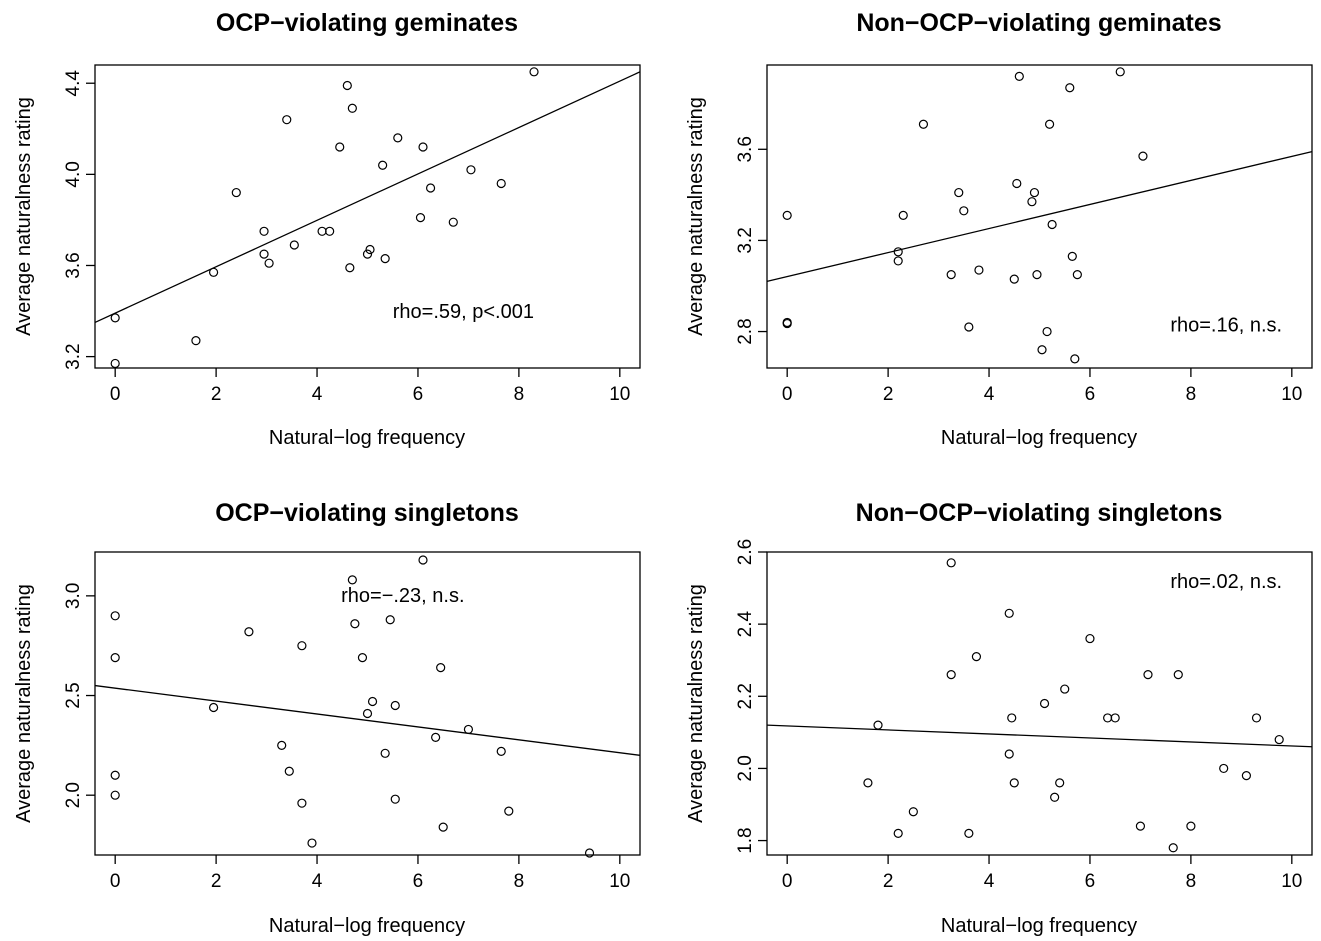 Image resolution: width=1321 pixels, height=941 pixels. Describe the element at coordinates (73, 83) in the screenshot. I see `y-tick-label: 4.4` at that location.